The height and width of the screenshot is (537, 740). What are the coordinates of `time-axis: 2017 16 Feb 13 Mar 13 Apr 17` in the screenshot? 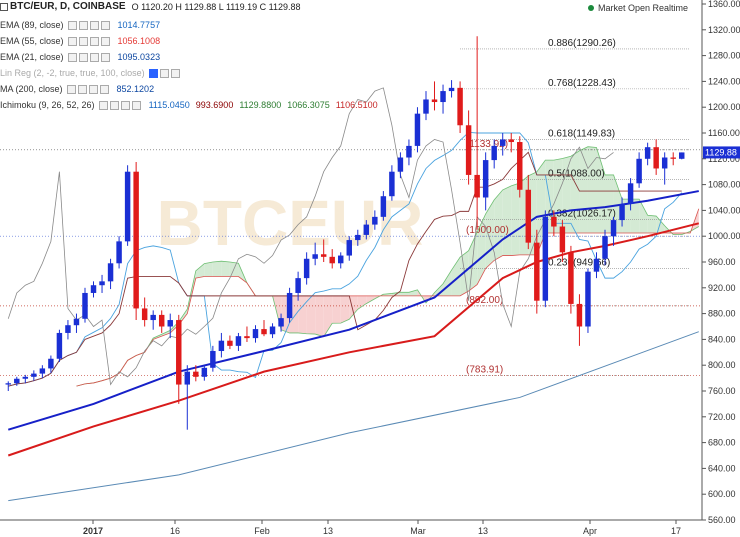 It's located at (351, 528).